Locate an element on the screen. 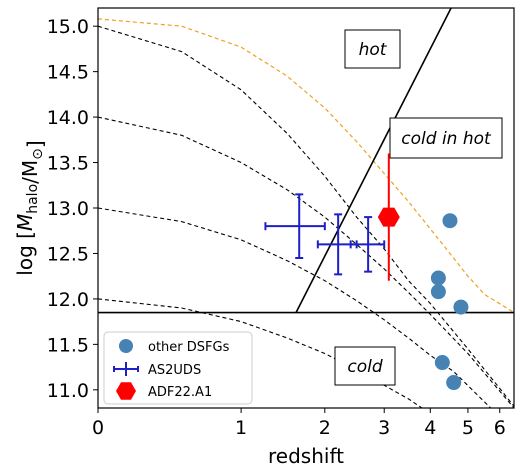  y-label-part: ] is located at coordinates (35, 144).